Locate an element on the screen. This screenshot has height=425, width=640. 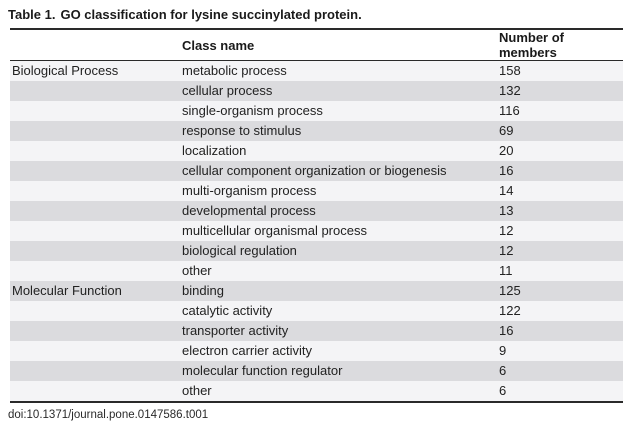
members-cell: 9 is located at coordinates (503, 350).